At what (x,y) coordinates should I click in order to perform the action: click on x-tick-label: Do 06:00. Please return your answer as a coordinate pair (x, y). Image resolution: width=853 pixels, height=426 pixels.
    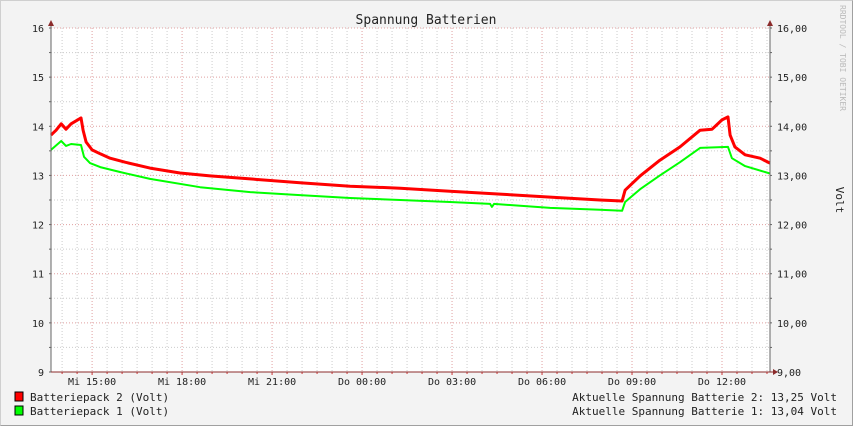
    Looking at the image, I should click on (542, 382).